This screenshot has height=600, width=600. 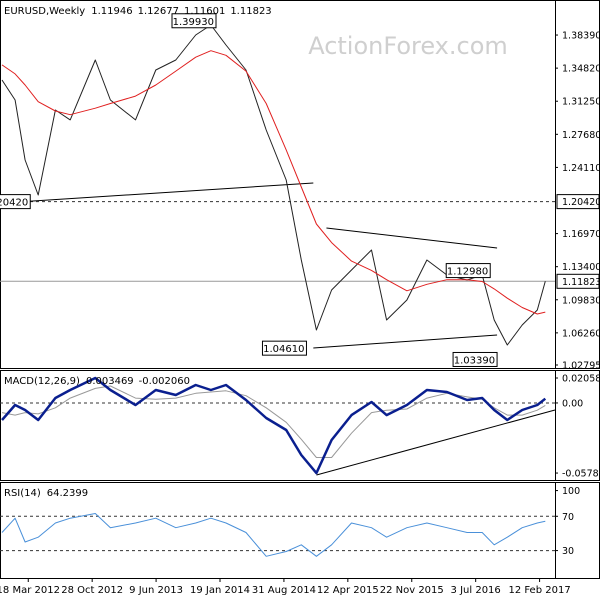 What do you see at coordinates (539, 590) in the screenshot?
I see `x-tick-label: 12 Feb 2017` at bounding box center [539, 590].